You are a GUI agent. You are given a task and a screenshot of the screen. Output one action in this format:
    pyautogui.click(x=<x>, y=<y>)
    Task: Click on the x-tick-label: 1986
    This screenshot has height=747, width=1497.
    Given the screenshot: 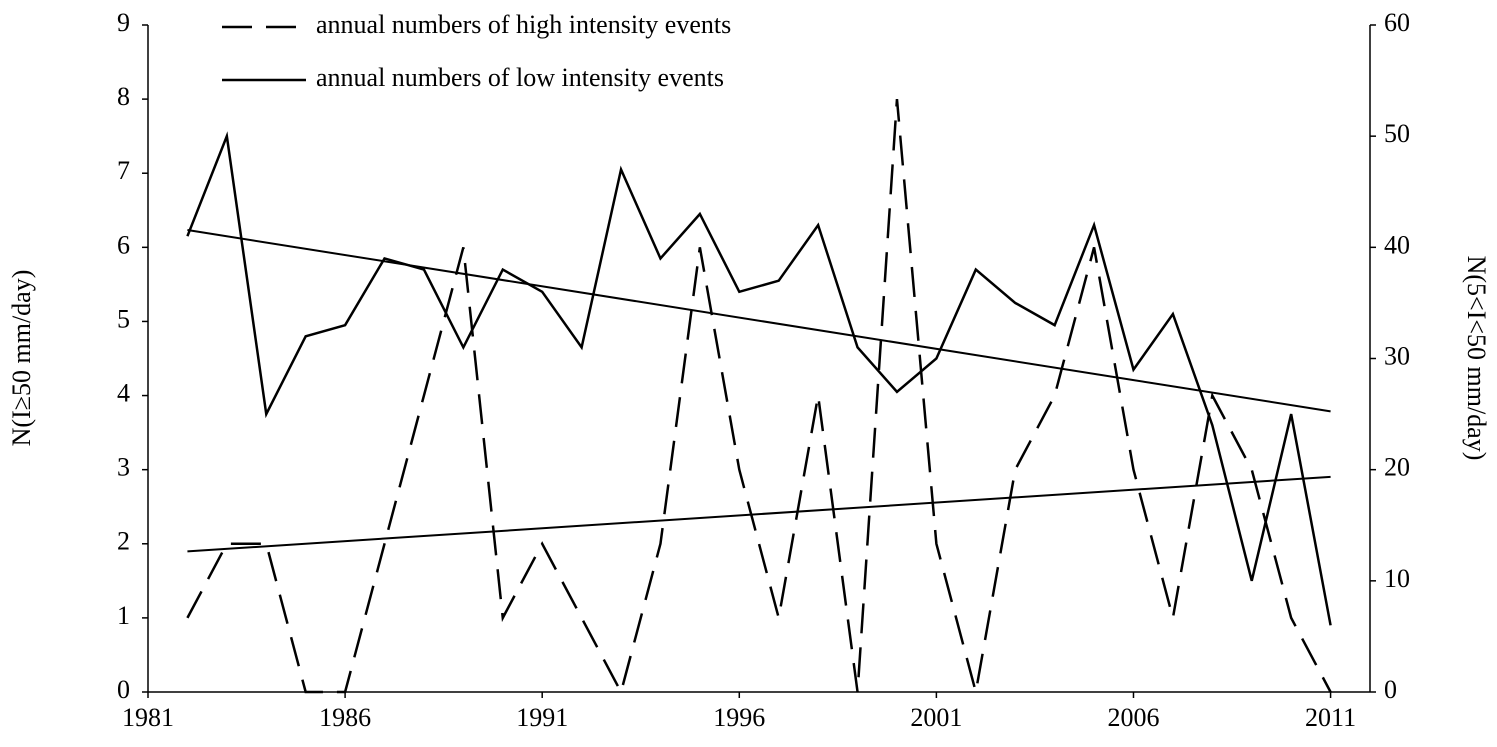 What is the action you would take?
    pyautogui.click(x=345, y=717)
    